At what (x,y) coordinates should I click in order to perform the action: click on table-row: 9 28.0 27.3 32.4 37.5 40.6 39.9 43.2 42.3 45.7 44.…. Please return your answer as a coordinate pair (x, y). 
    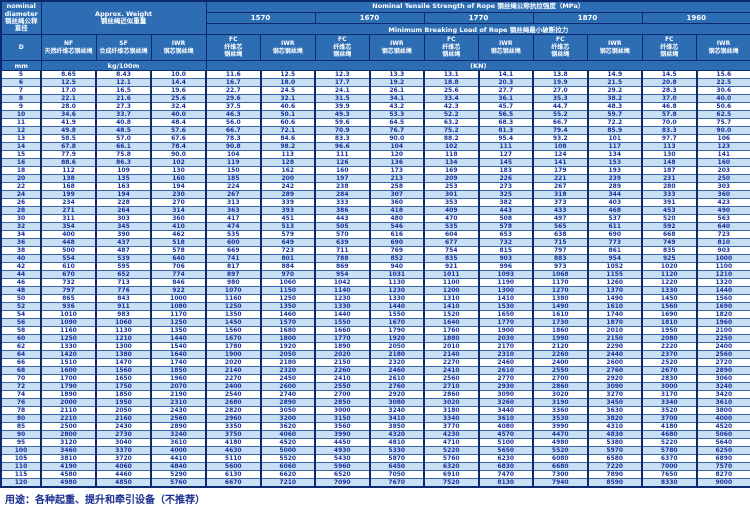
    Looking at the image, I should click on (375, 106).